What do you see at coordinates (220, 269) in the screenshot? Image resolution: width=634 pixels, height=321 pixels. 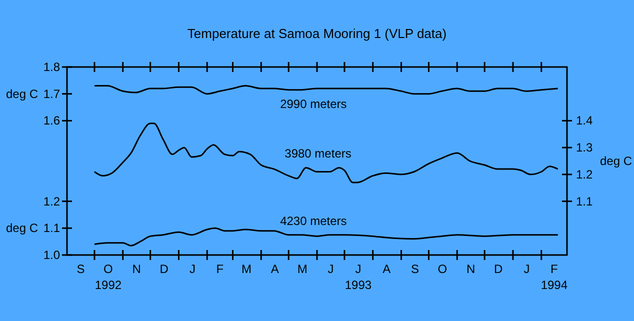 I see `x-tick-label: F` at bounding box center [220, 269].